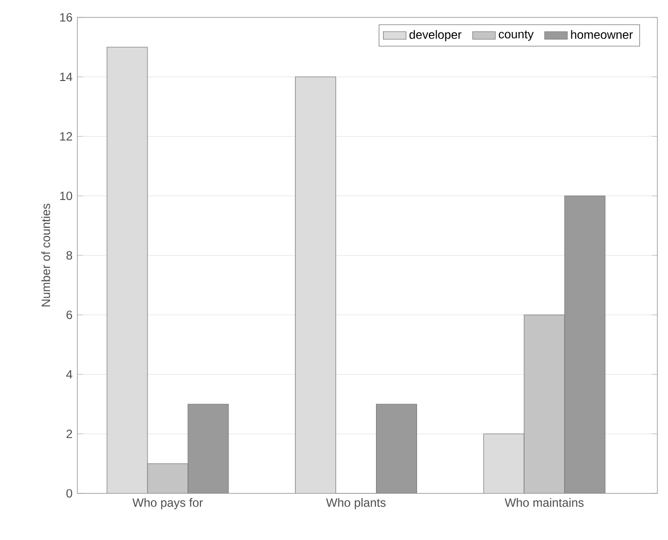  Describe the element at coordinates (45, 255) in the screenshot. I see `y-axis-title: Number of counties` at that location.